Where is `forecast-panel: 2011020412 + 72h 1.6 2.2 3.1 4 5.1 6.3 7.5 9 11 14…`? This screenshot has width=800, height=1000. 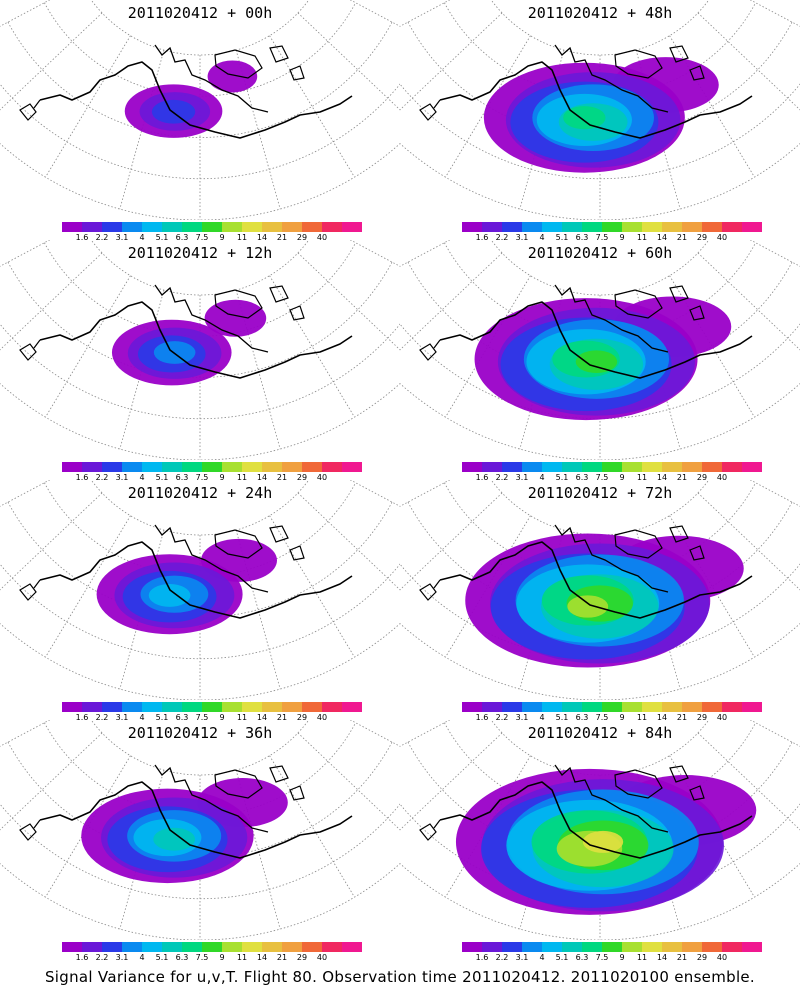 forecast-panel: 2011020412 + 72h 1.6 2.2 3.1 4 5.1 6.3 7.5 9 11 14… is located at coordinates (600, 601).